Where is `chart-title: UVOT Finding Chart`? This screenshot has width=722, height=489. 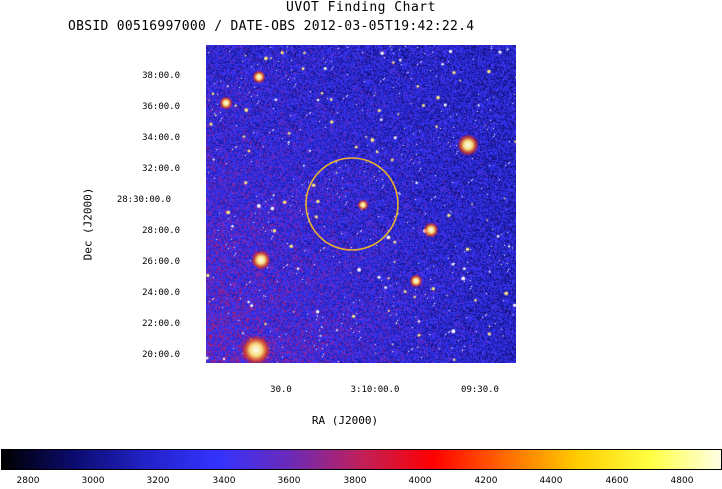 chart-title: UVOT Finding Chart is located at coordinates (361, 7).